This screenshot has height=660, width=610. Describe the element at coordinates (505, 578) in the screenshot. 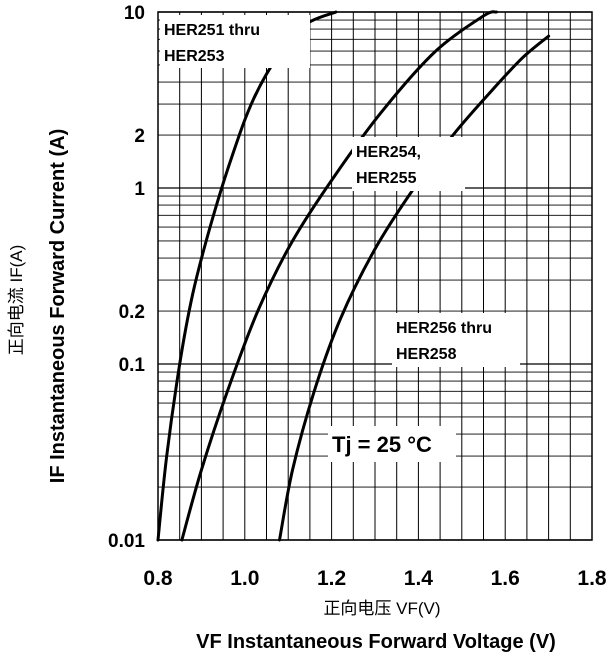

I see `x-tick-label: 1.6` at that location.